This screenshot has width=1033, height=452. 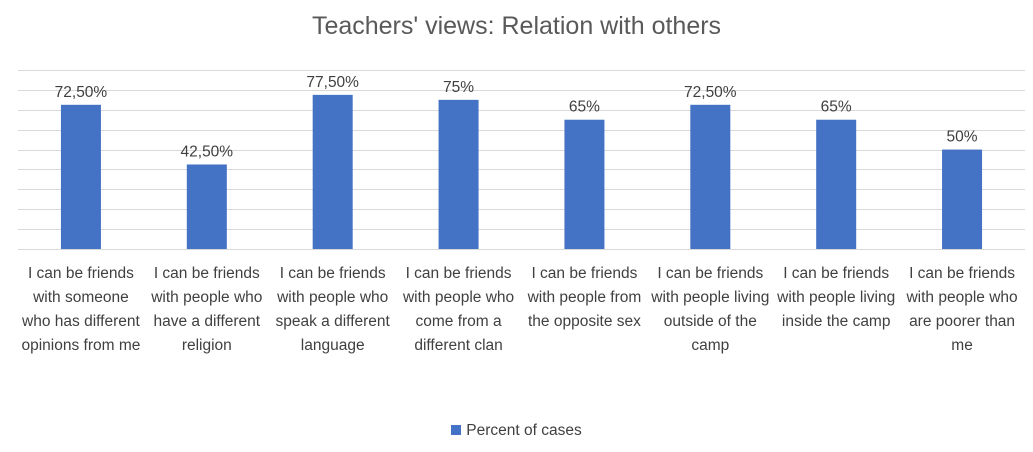 What do you see at coordinates (332, 82) in the screenshot?
I see `data-label: 77,50%` at bounding box center [332, 82].